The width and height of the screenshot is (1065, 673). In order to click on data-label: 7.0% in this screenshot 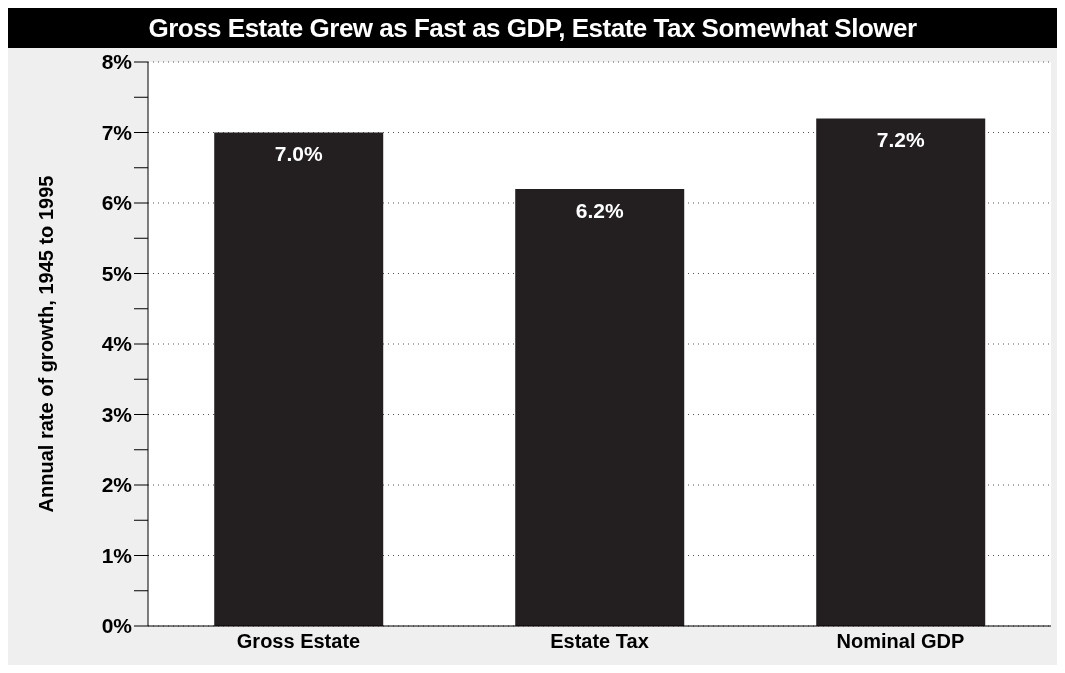, I will do `click(298, 154)`.